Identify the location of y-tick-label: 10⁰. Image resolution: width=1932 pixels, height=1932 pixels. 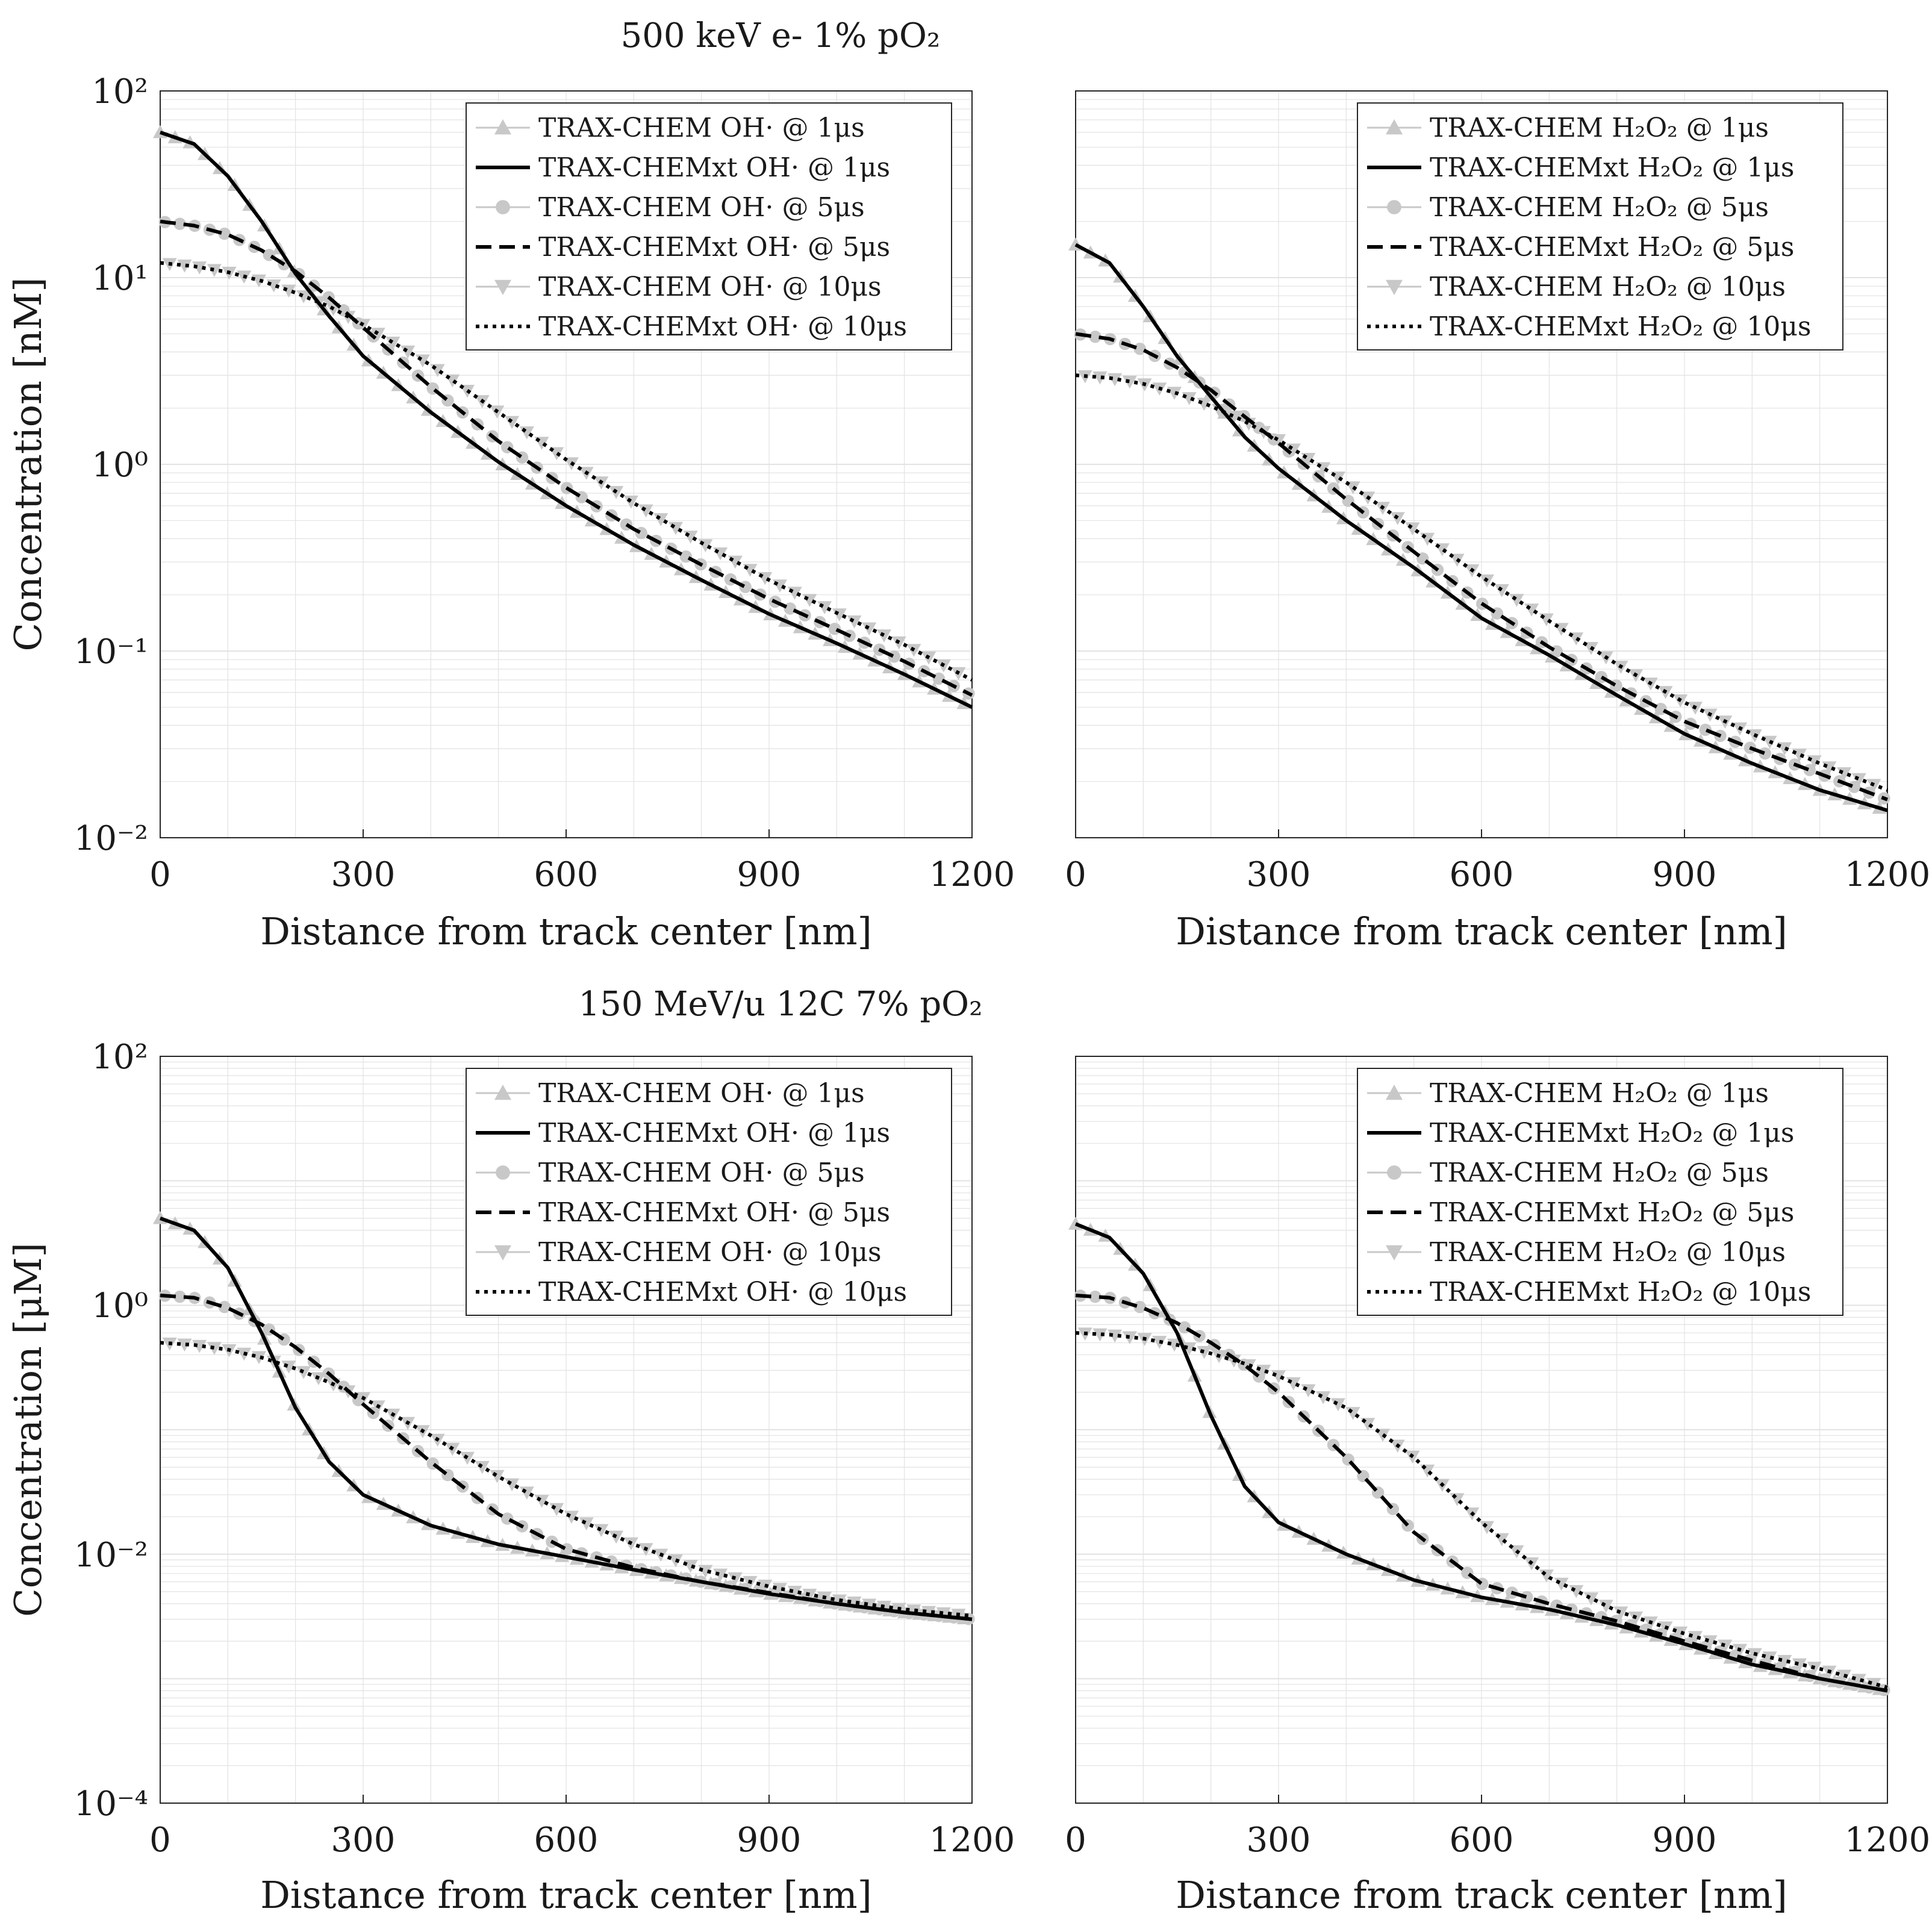
(120, 465).